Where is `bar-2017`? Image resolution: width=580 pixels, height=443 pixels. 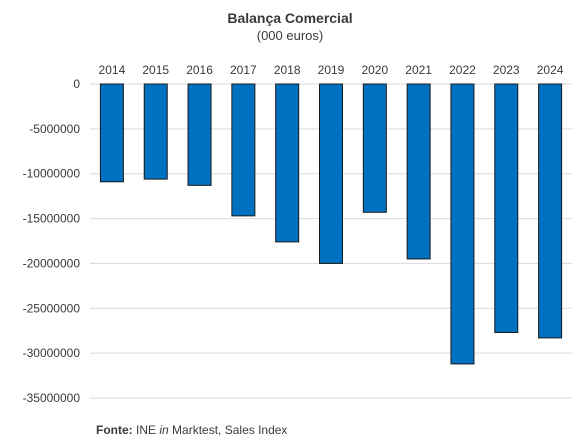
bar-2017 is located at coordinates (243, 150).